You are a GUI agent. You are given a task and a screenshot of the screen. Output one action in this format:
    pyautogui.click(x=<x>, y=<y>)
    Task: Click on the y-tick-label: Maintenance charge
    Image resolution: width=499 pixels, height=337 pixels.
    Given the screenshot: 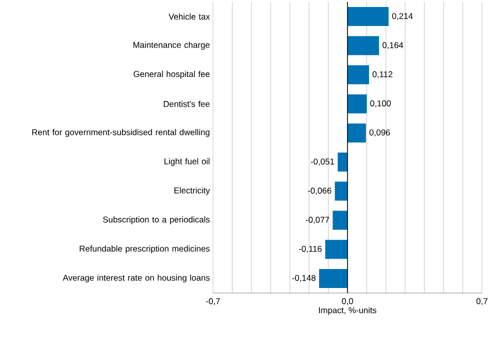 What is the action you would take?
    pyautogui.click(x=171, y=46)
    